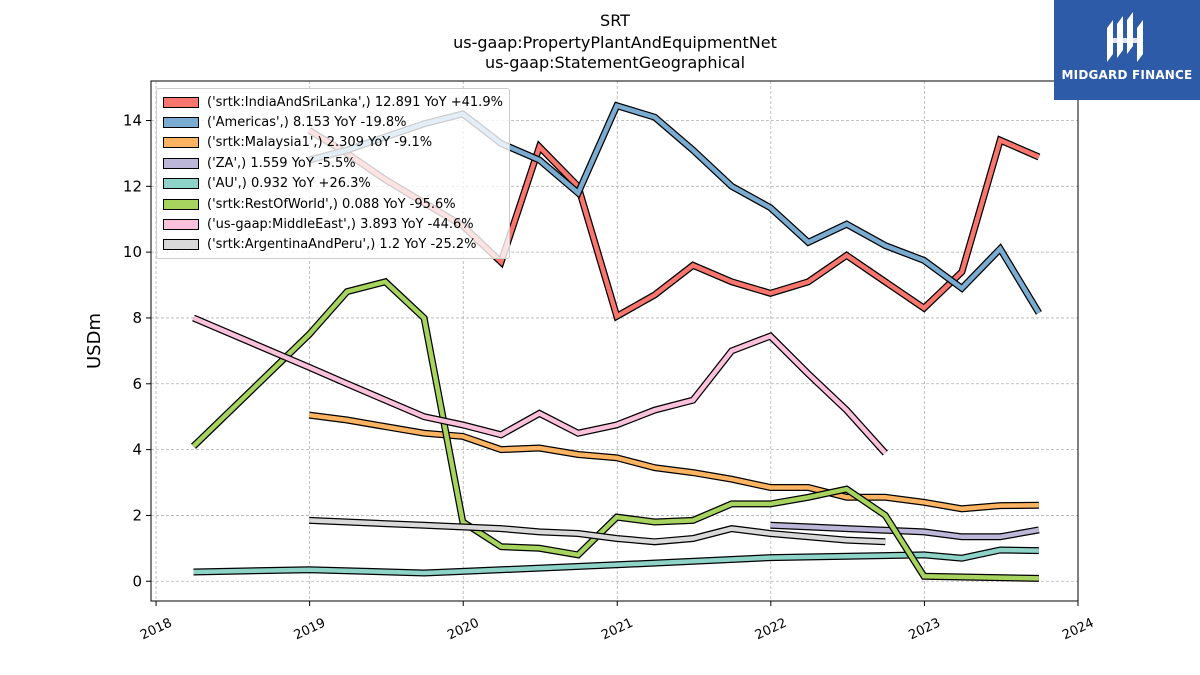  Describe the element at coordinates (340, 225) in the screenshot. I see `legend-label: ('us-gaap:MiddleEast',) 3.893 YoY -44.6%` at that location.